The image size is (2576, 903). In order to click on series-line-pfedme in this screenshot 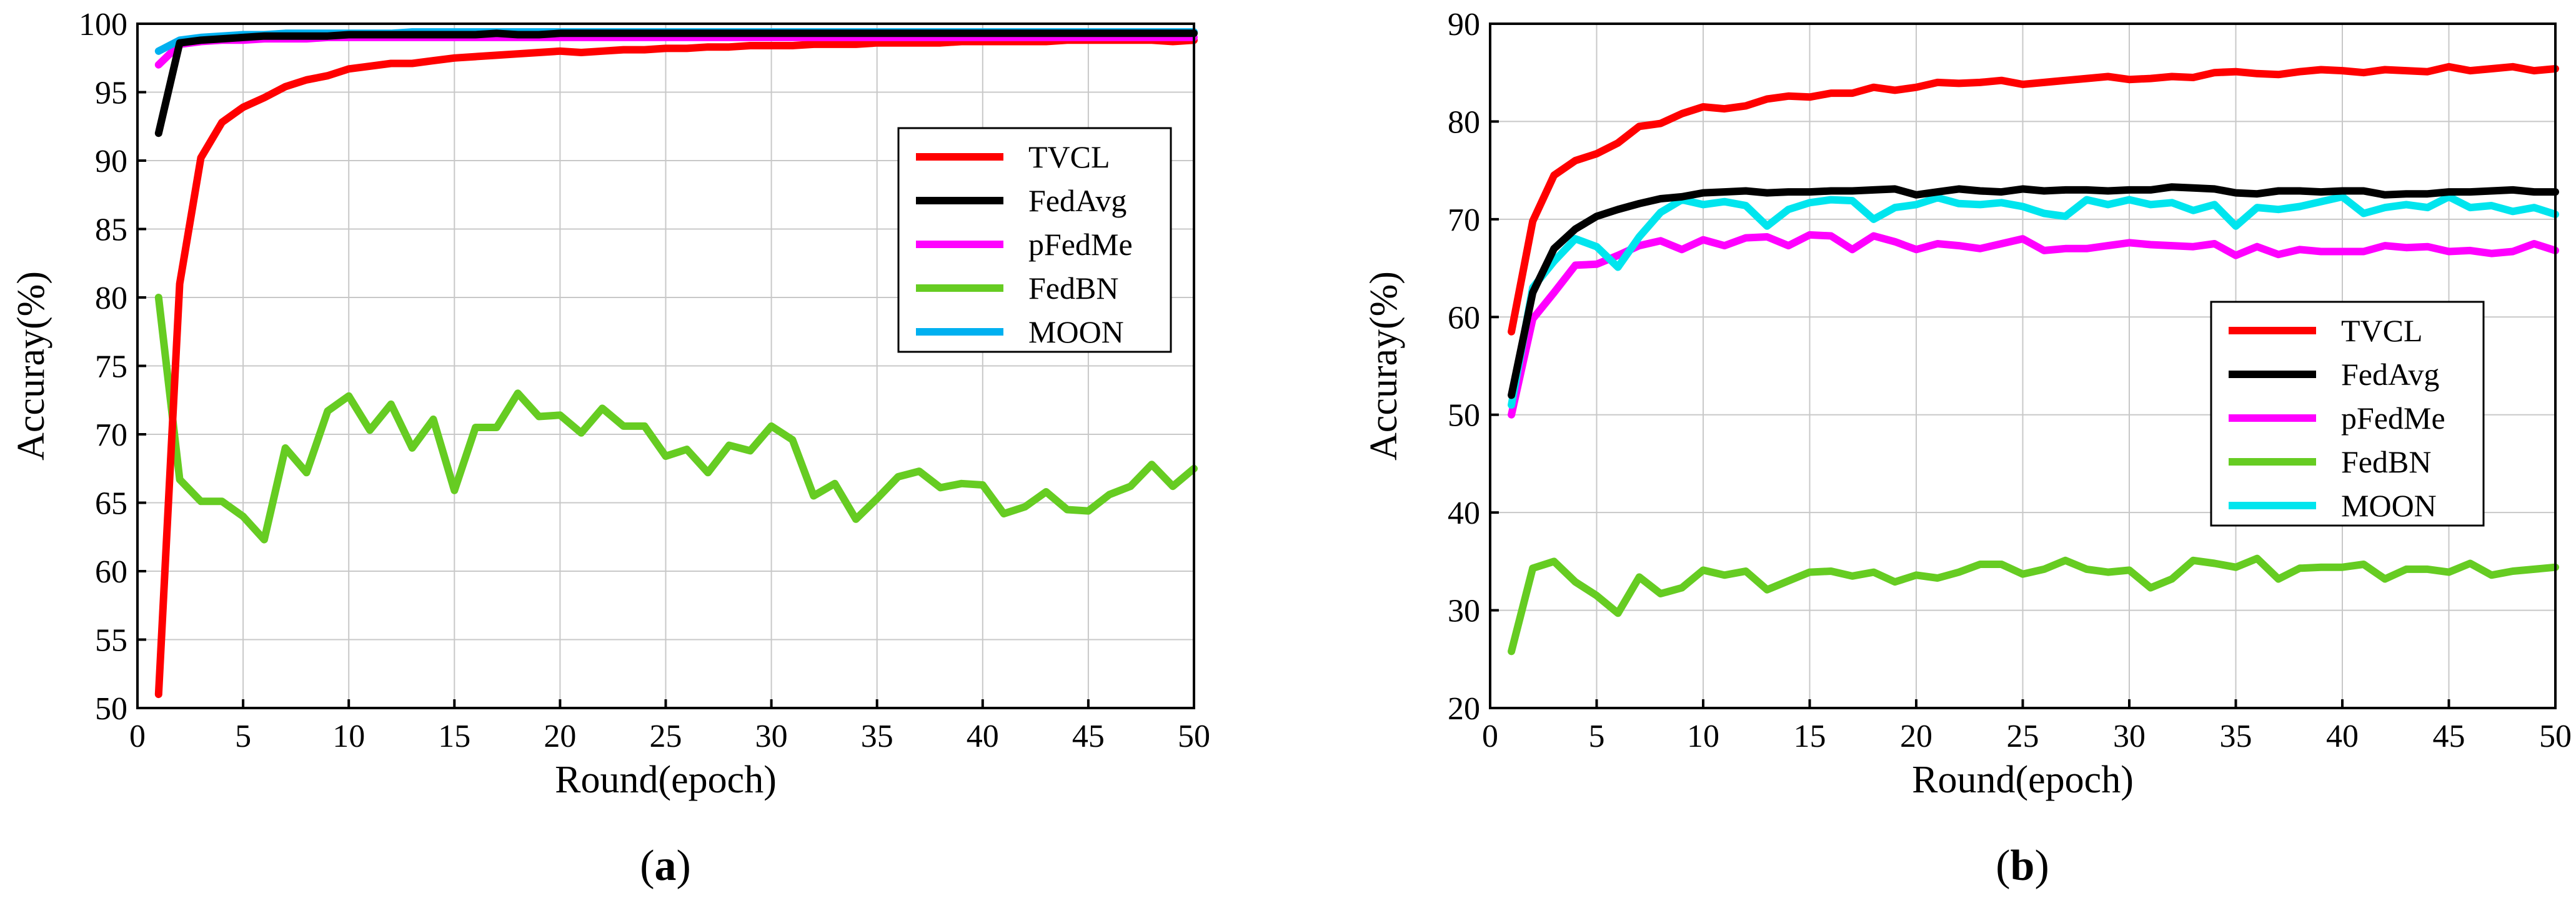, I will do `click(2034, 325)`.